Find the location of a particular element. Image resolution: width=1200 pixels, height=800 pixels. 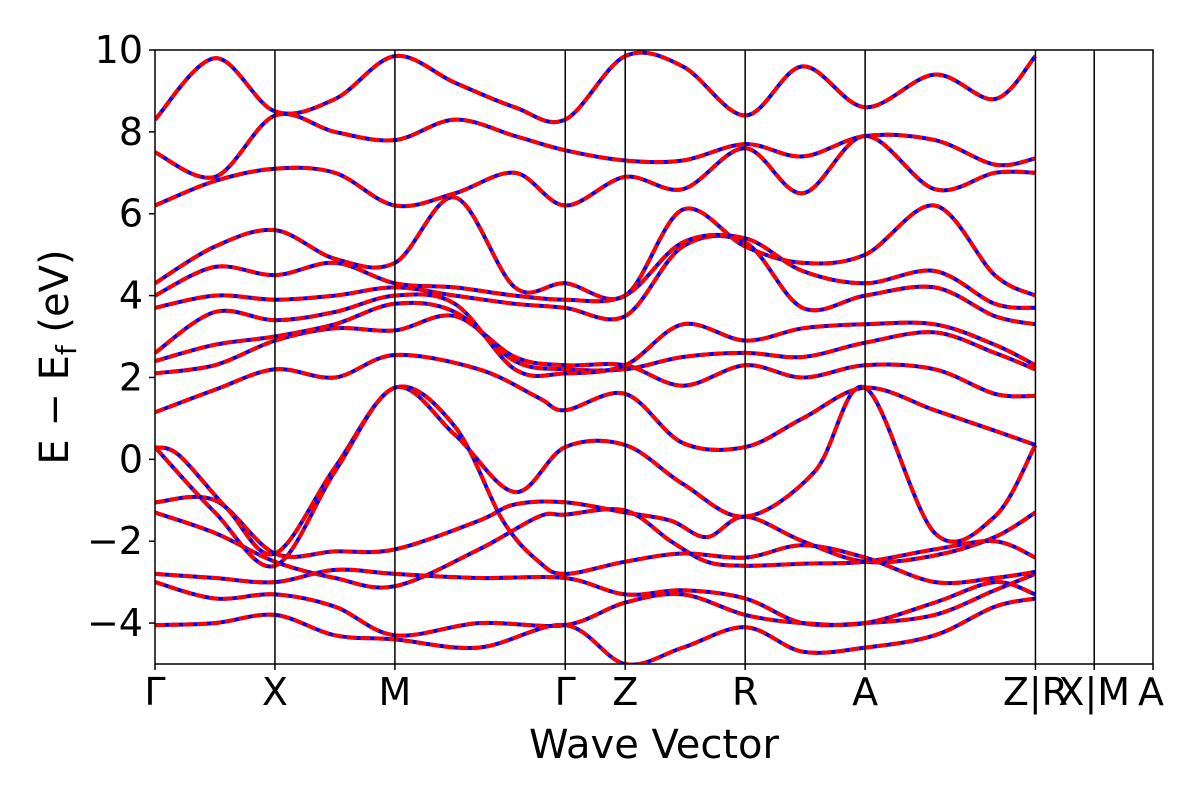

band-2-red is located at coordinates (596, 597).